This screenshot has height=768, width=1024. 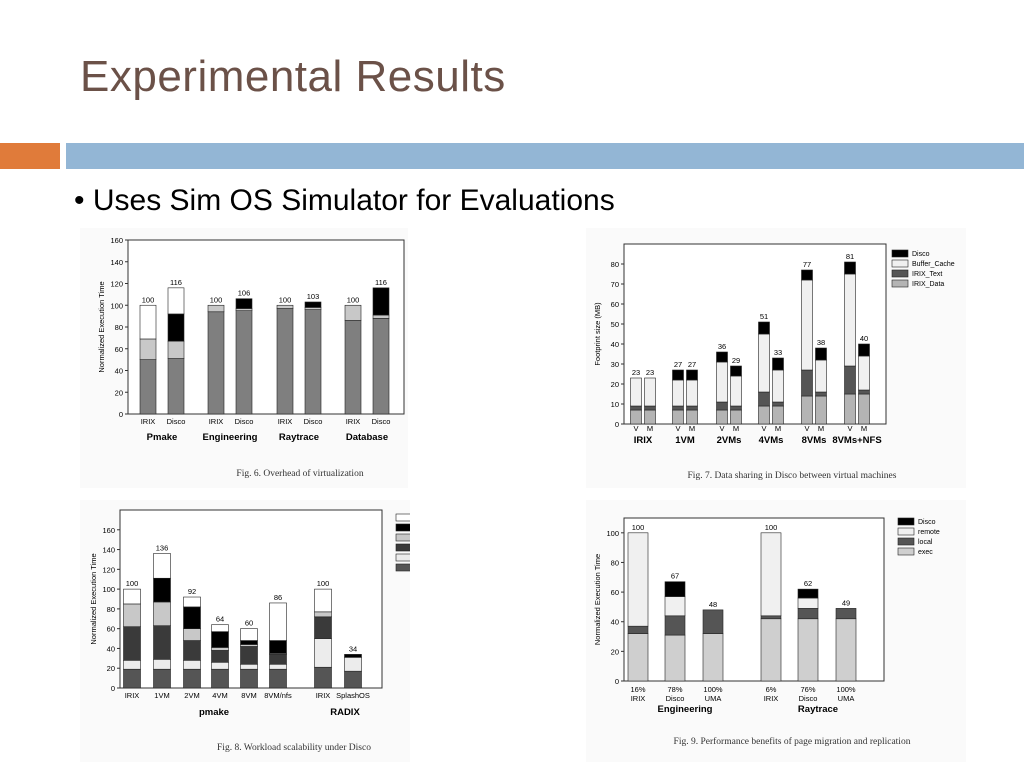 I want to click on group-label: 1VM, so click(x=685, y=440).